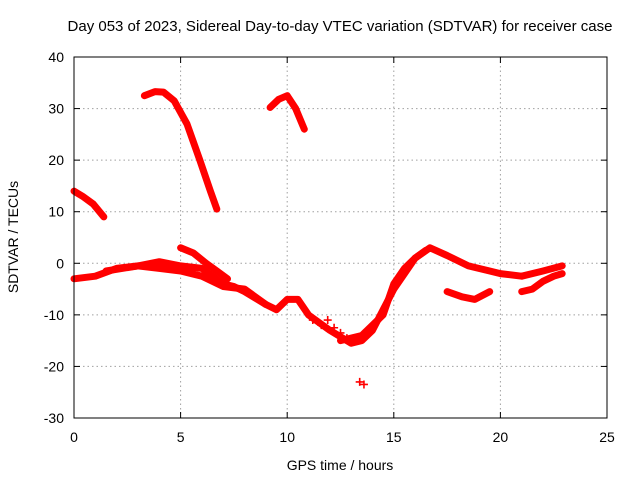 The image size is (640, 480). What do you see at coordinates (56, 160) in the screenshot?
I see `y-tick-label: 20` at bounding box center [56, 160].